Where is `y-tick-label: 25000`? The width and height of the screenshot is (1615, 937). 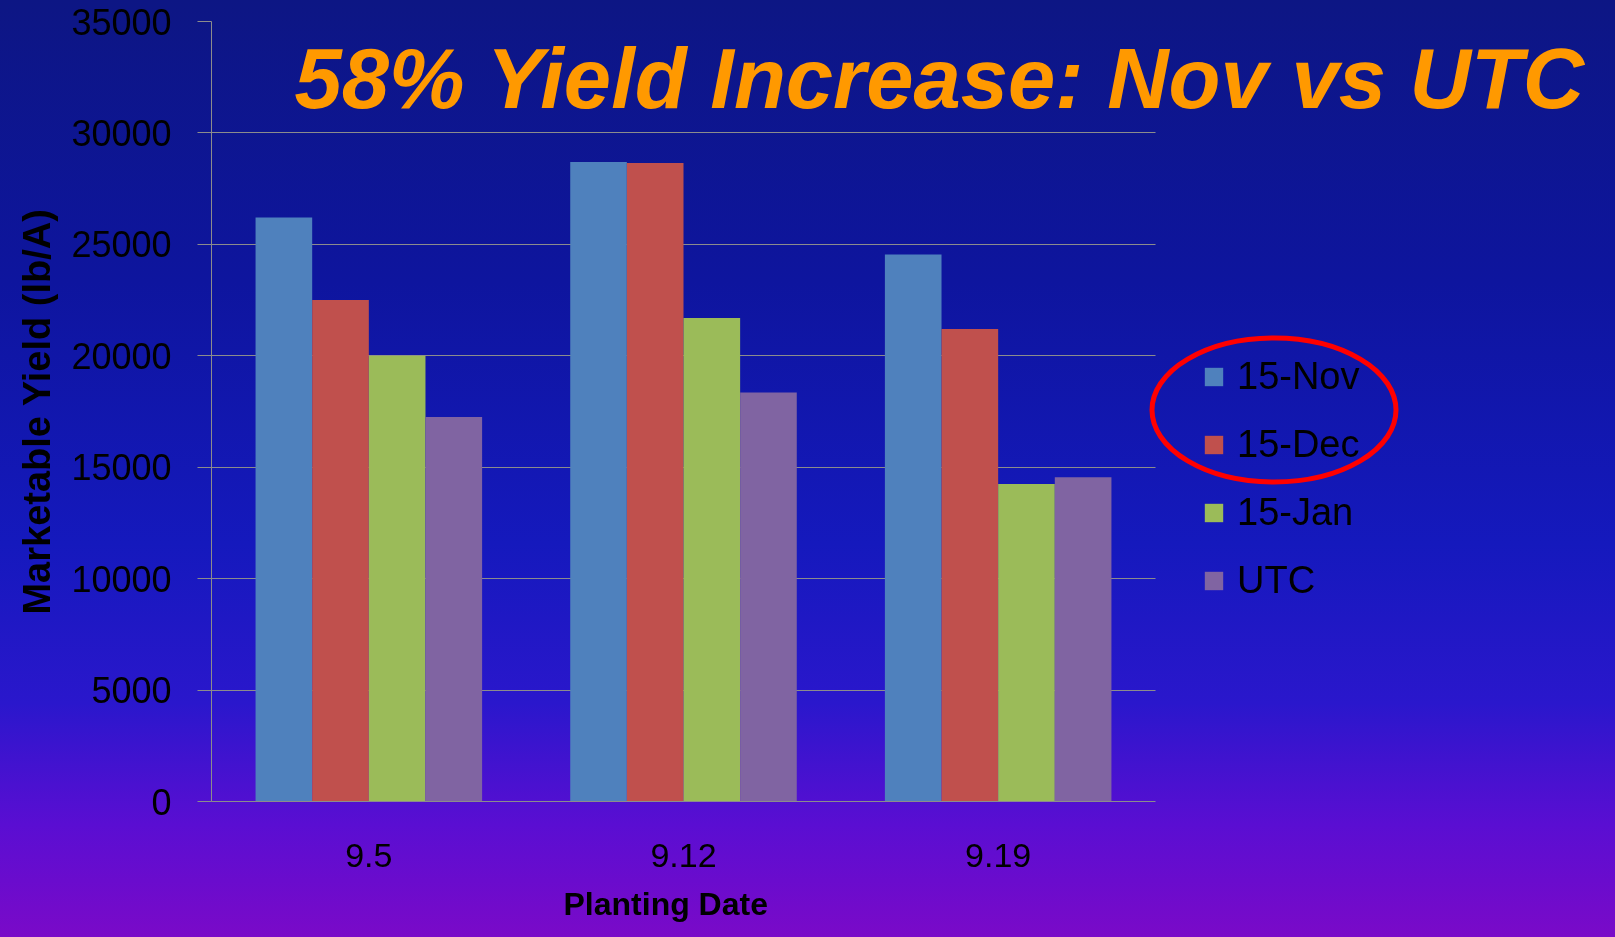 y-tick-label: 25000 is located at coordinates (121, 245).